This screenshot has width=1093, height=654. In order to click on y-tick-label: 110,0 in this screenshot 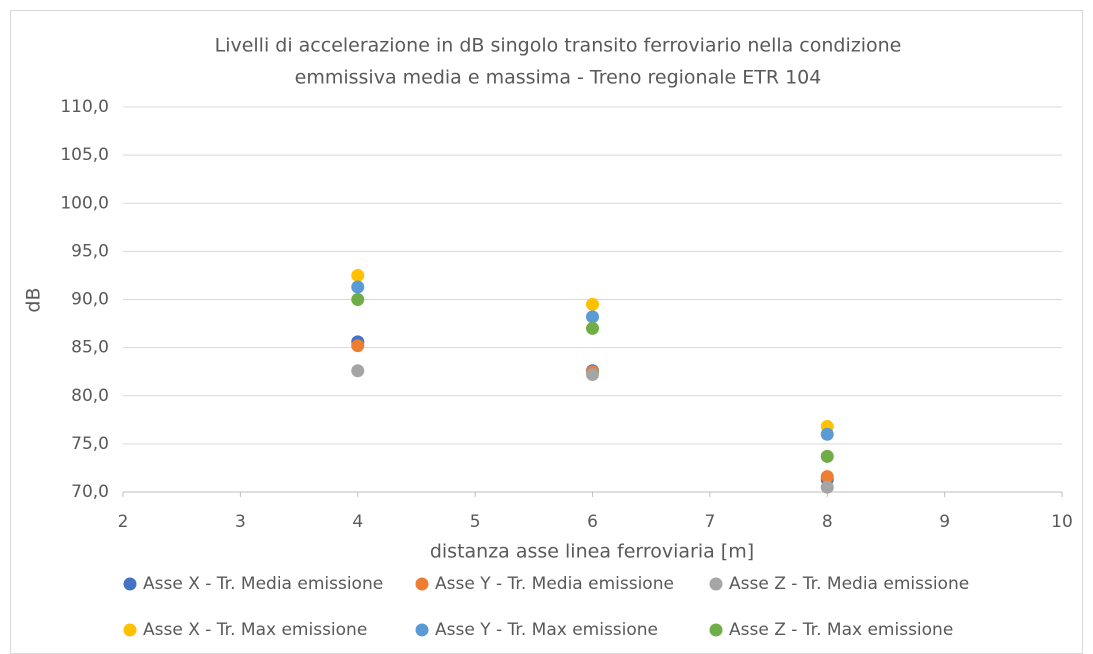, I will do `click(84, 107)`.